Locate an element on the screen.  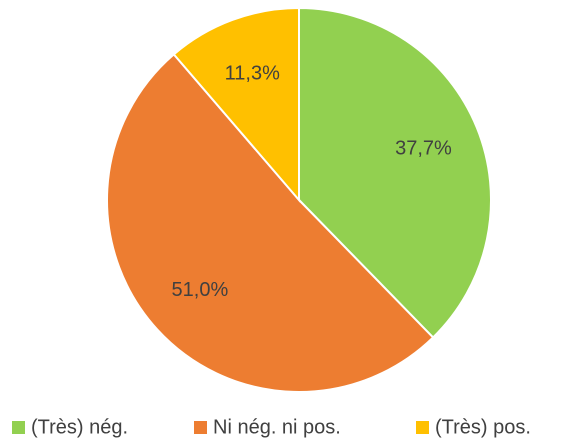
legend-label: (Très) pos. is located at coordinates (483, 427).